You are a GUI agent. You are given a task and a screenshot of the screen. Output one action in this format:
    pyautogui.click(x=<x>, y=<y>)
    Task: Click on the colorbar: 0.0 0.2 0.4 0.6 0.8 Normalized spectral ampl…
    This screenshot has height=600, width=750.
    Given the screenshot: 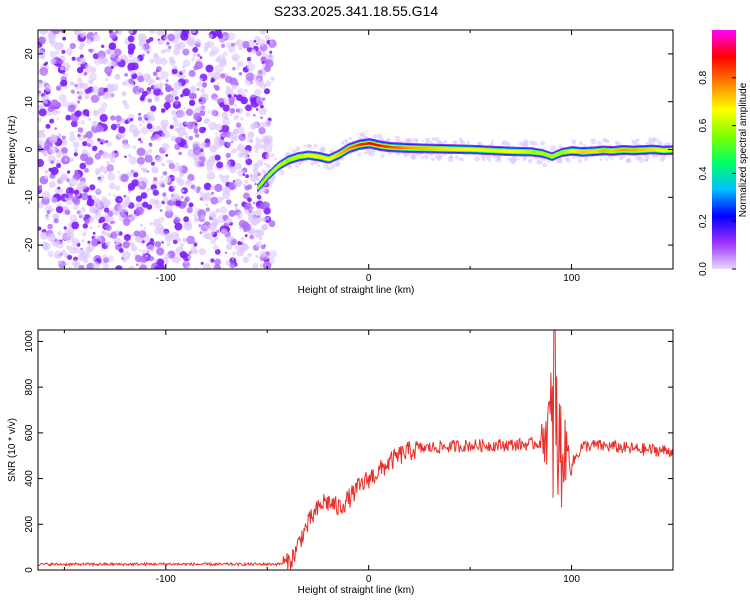 What is the action you would take?
    pyautogui.click(x=723, y=153)
    